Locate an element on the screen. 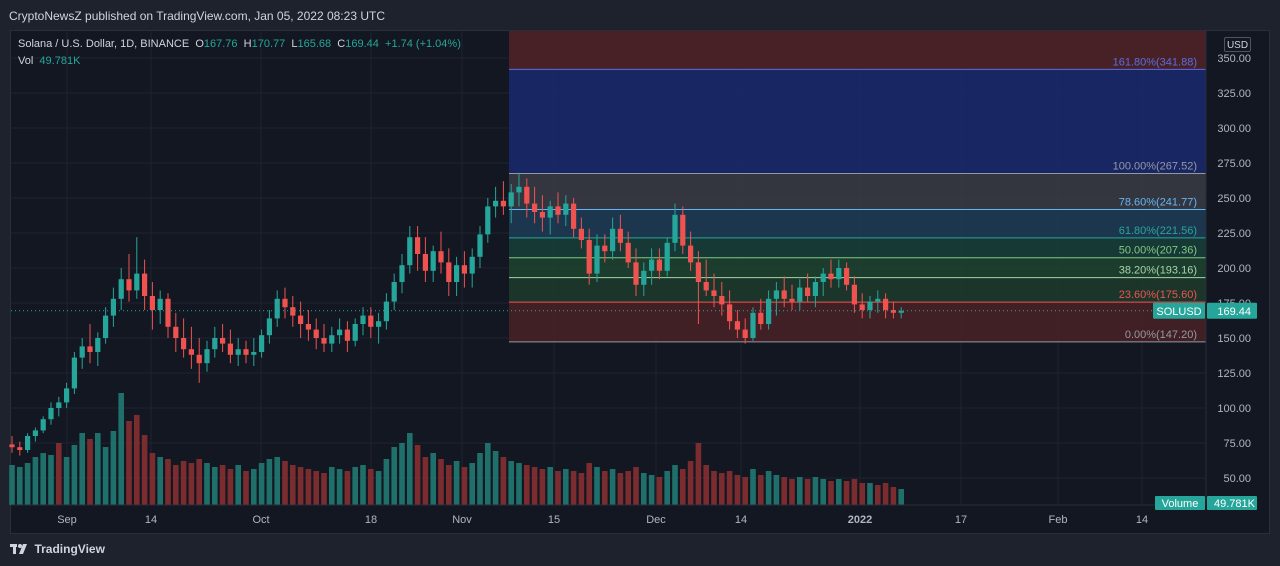 The image size is (1280, 566). time-tick-label: Feb is located at coordinates (1058, 520).